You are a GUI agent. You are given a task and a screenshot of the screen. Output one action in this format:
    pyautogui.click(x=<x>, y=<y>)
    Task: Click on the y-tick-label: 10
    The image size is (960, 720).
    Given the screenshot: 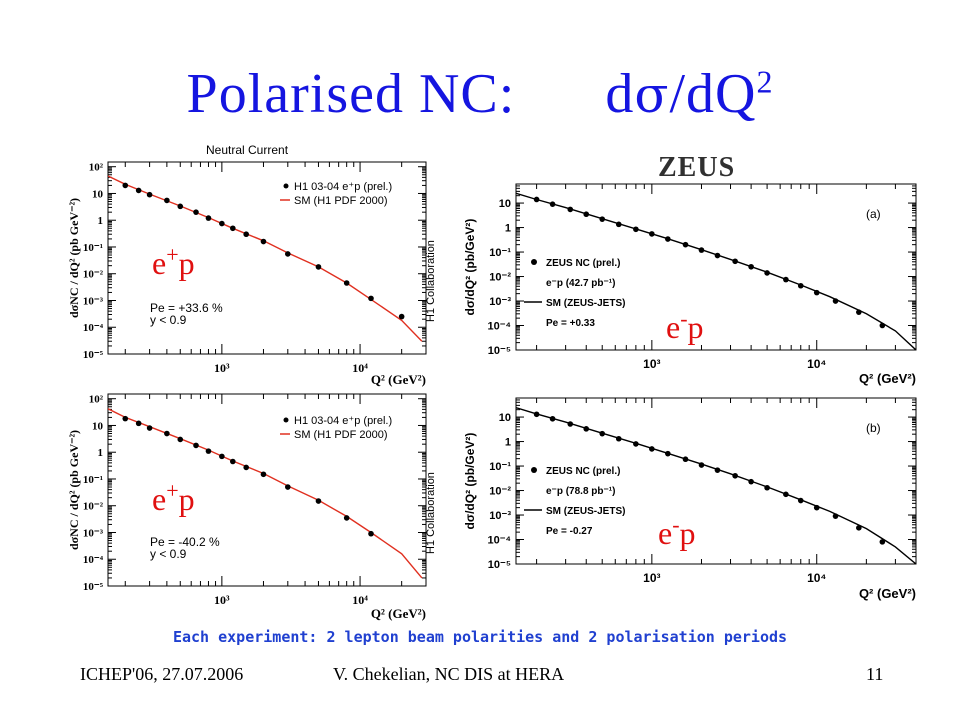 What is the action you would take?
    pyautogui.click(x=98, y=194)
    